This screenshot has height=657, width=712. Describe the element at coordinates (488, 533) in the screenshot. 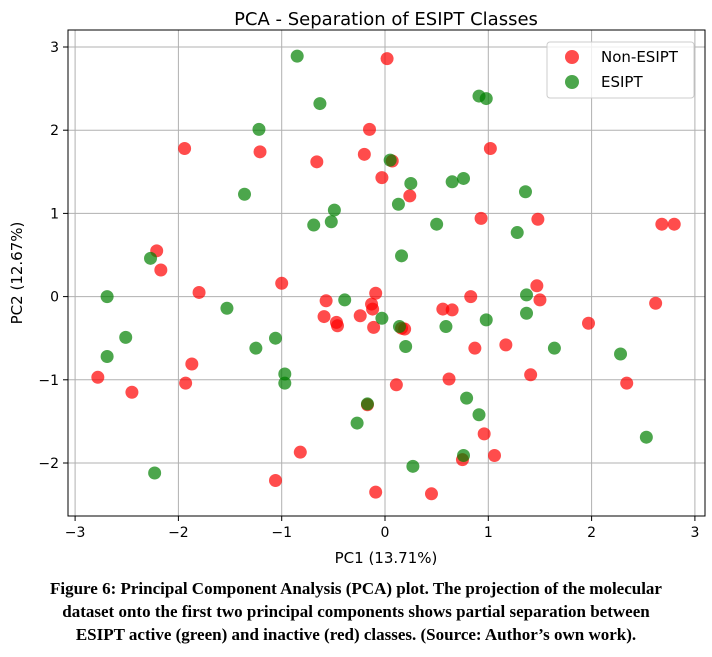

I see `x-tick-label: 1` at that location.